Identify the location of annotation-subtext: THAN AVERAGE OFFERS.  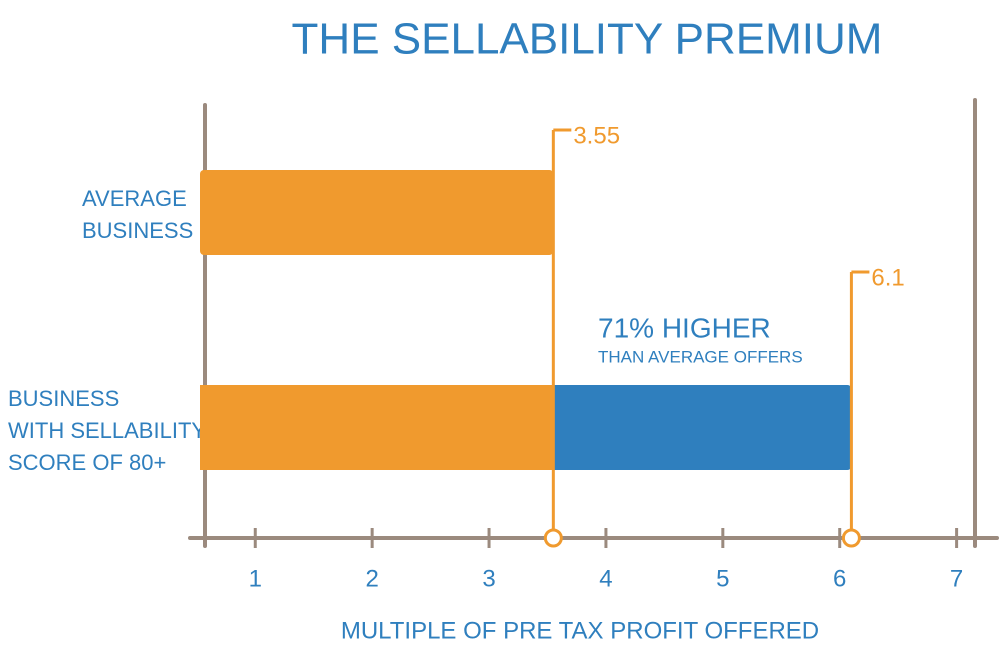
(700, 356).